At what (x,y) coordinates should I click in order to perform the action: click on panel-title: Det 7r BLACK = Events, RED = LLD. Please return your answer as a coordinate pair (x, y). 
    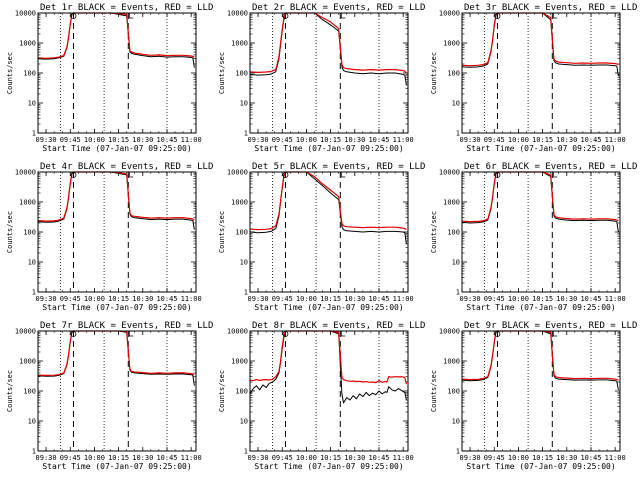
    Looking at the image, I should click on (126, 326).